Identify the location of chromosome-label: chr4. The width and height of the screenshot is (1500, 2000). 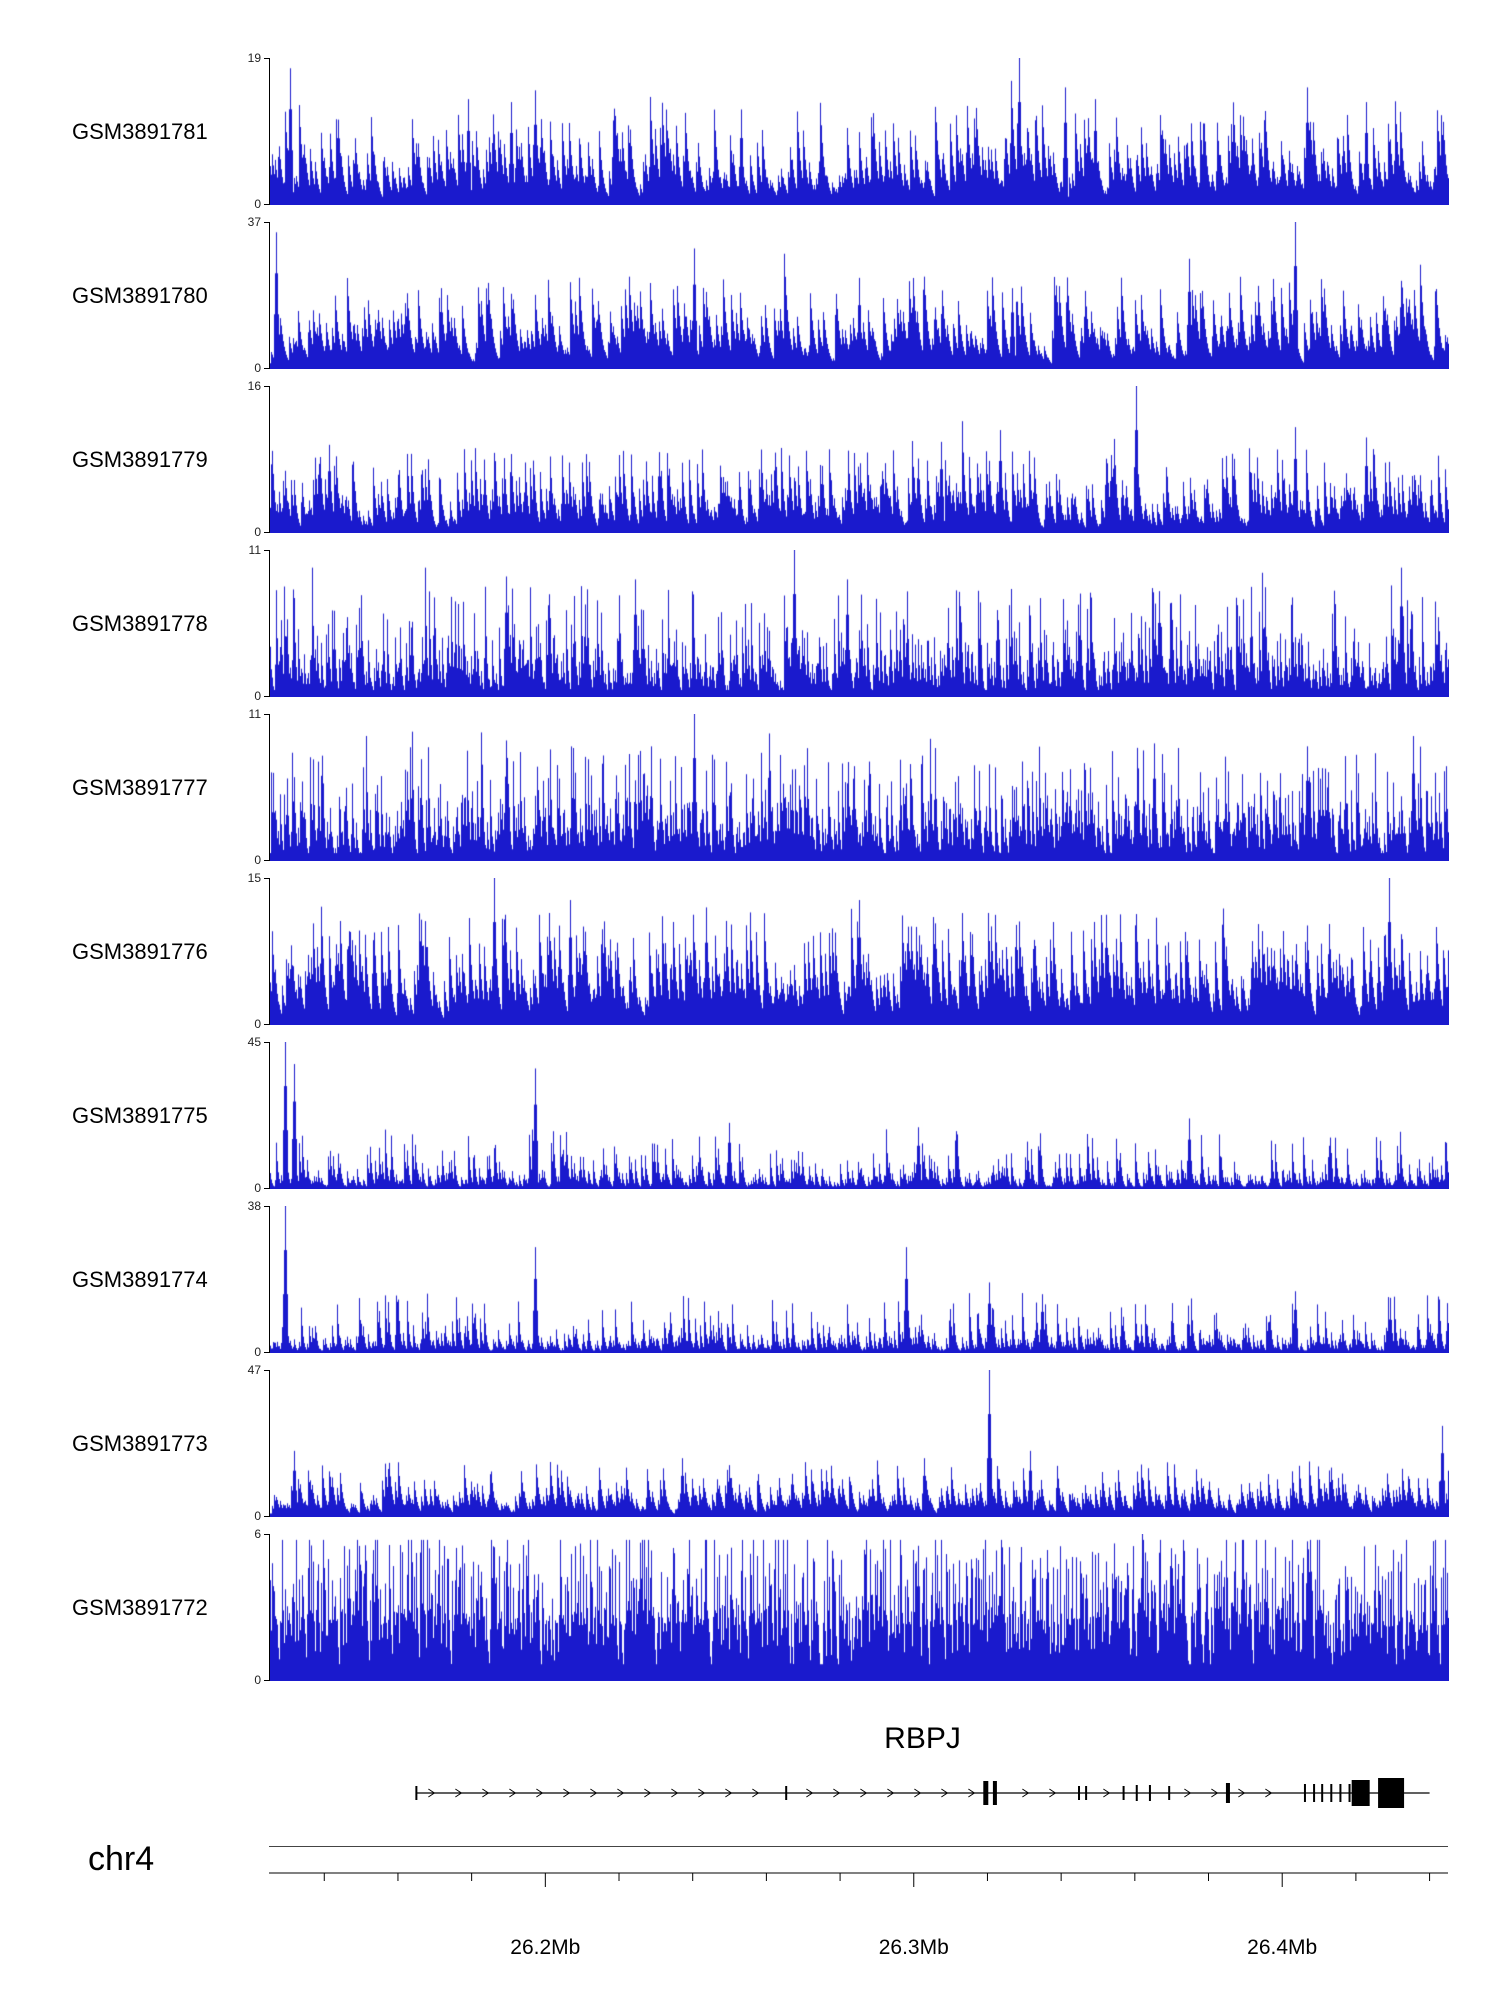
(121, 1859).